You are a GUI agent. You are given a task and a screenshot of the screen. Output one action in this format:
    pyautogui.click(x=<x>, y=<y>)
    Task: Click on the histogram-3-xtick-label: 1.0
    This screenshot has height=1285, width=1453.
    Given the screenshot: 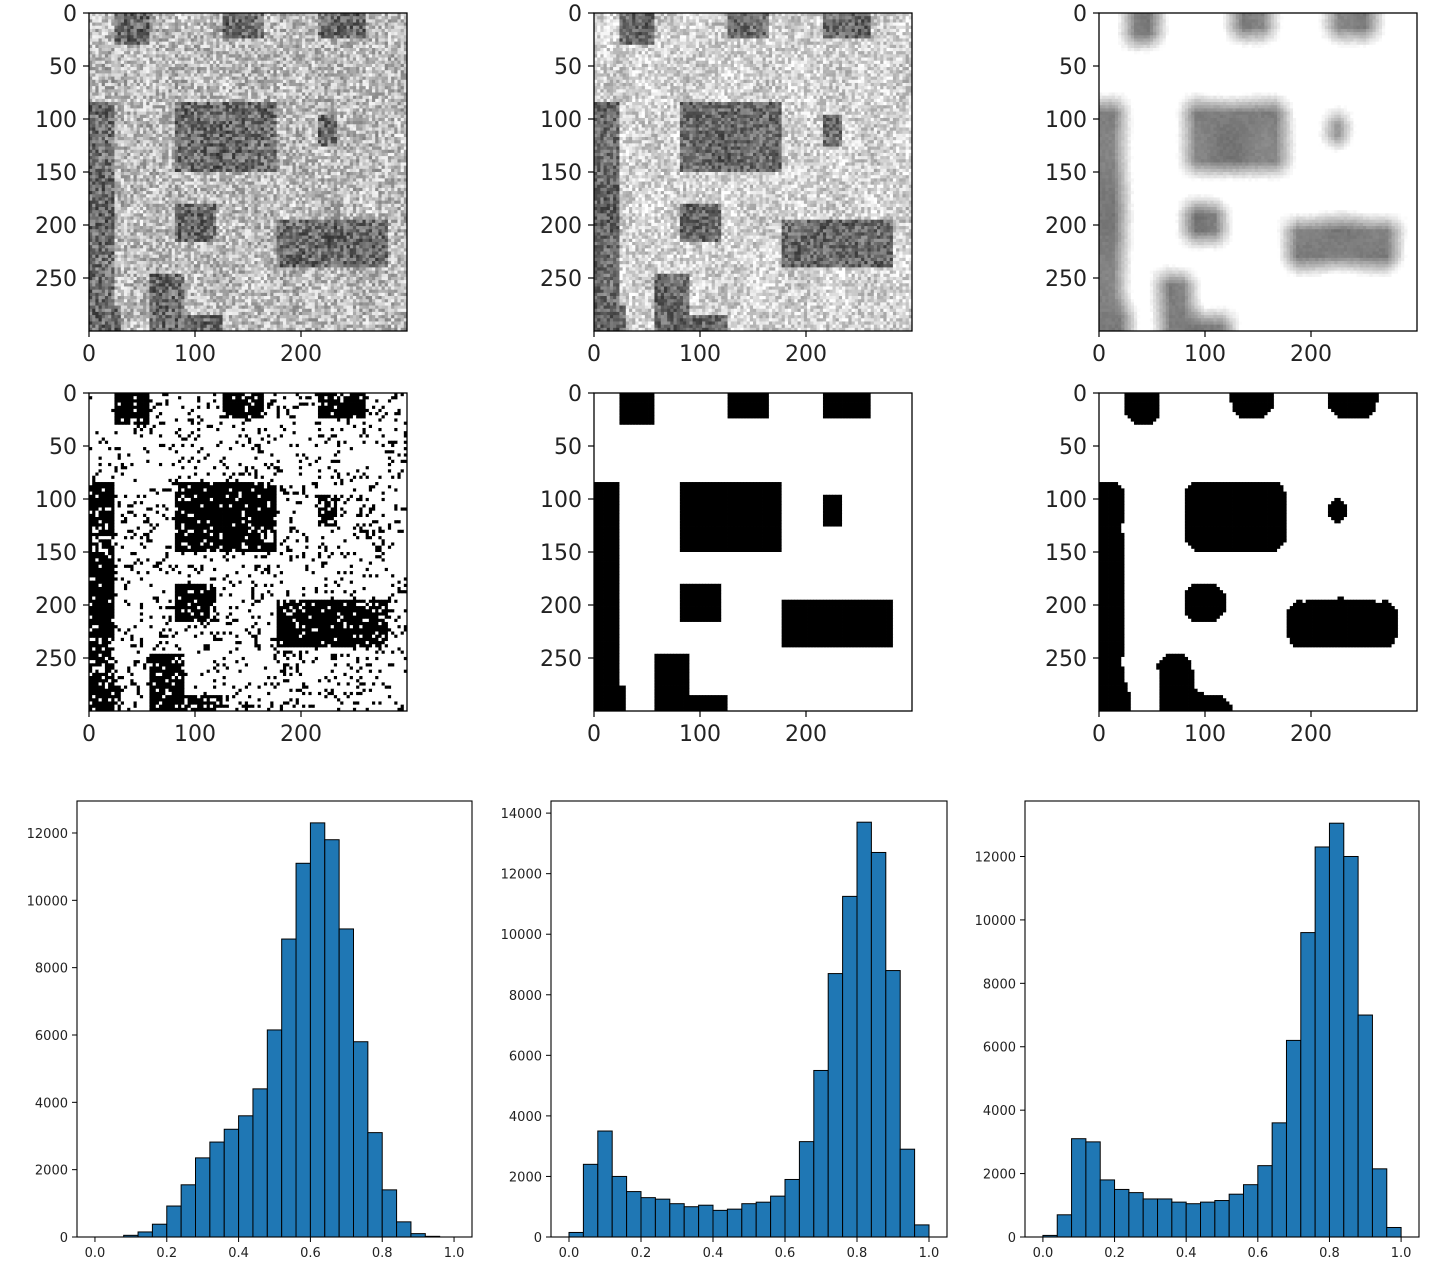 What is the action you would take?
    pyautogui.click(x=1401, y=1253)
    